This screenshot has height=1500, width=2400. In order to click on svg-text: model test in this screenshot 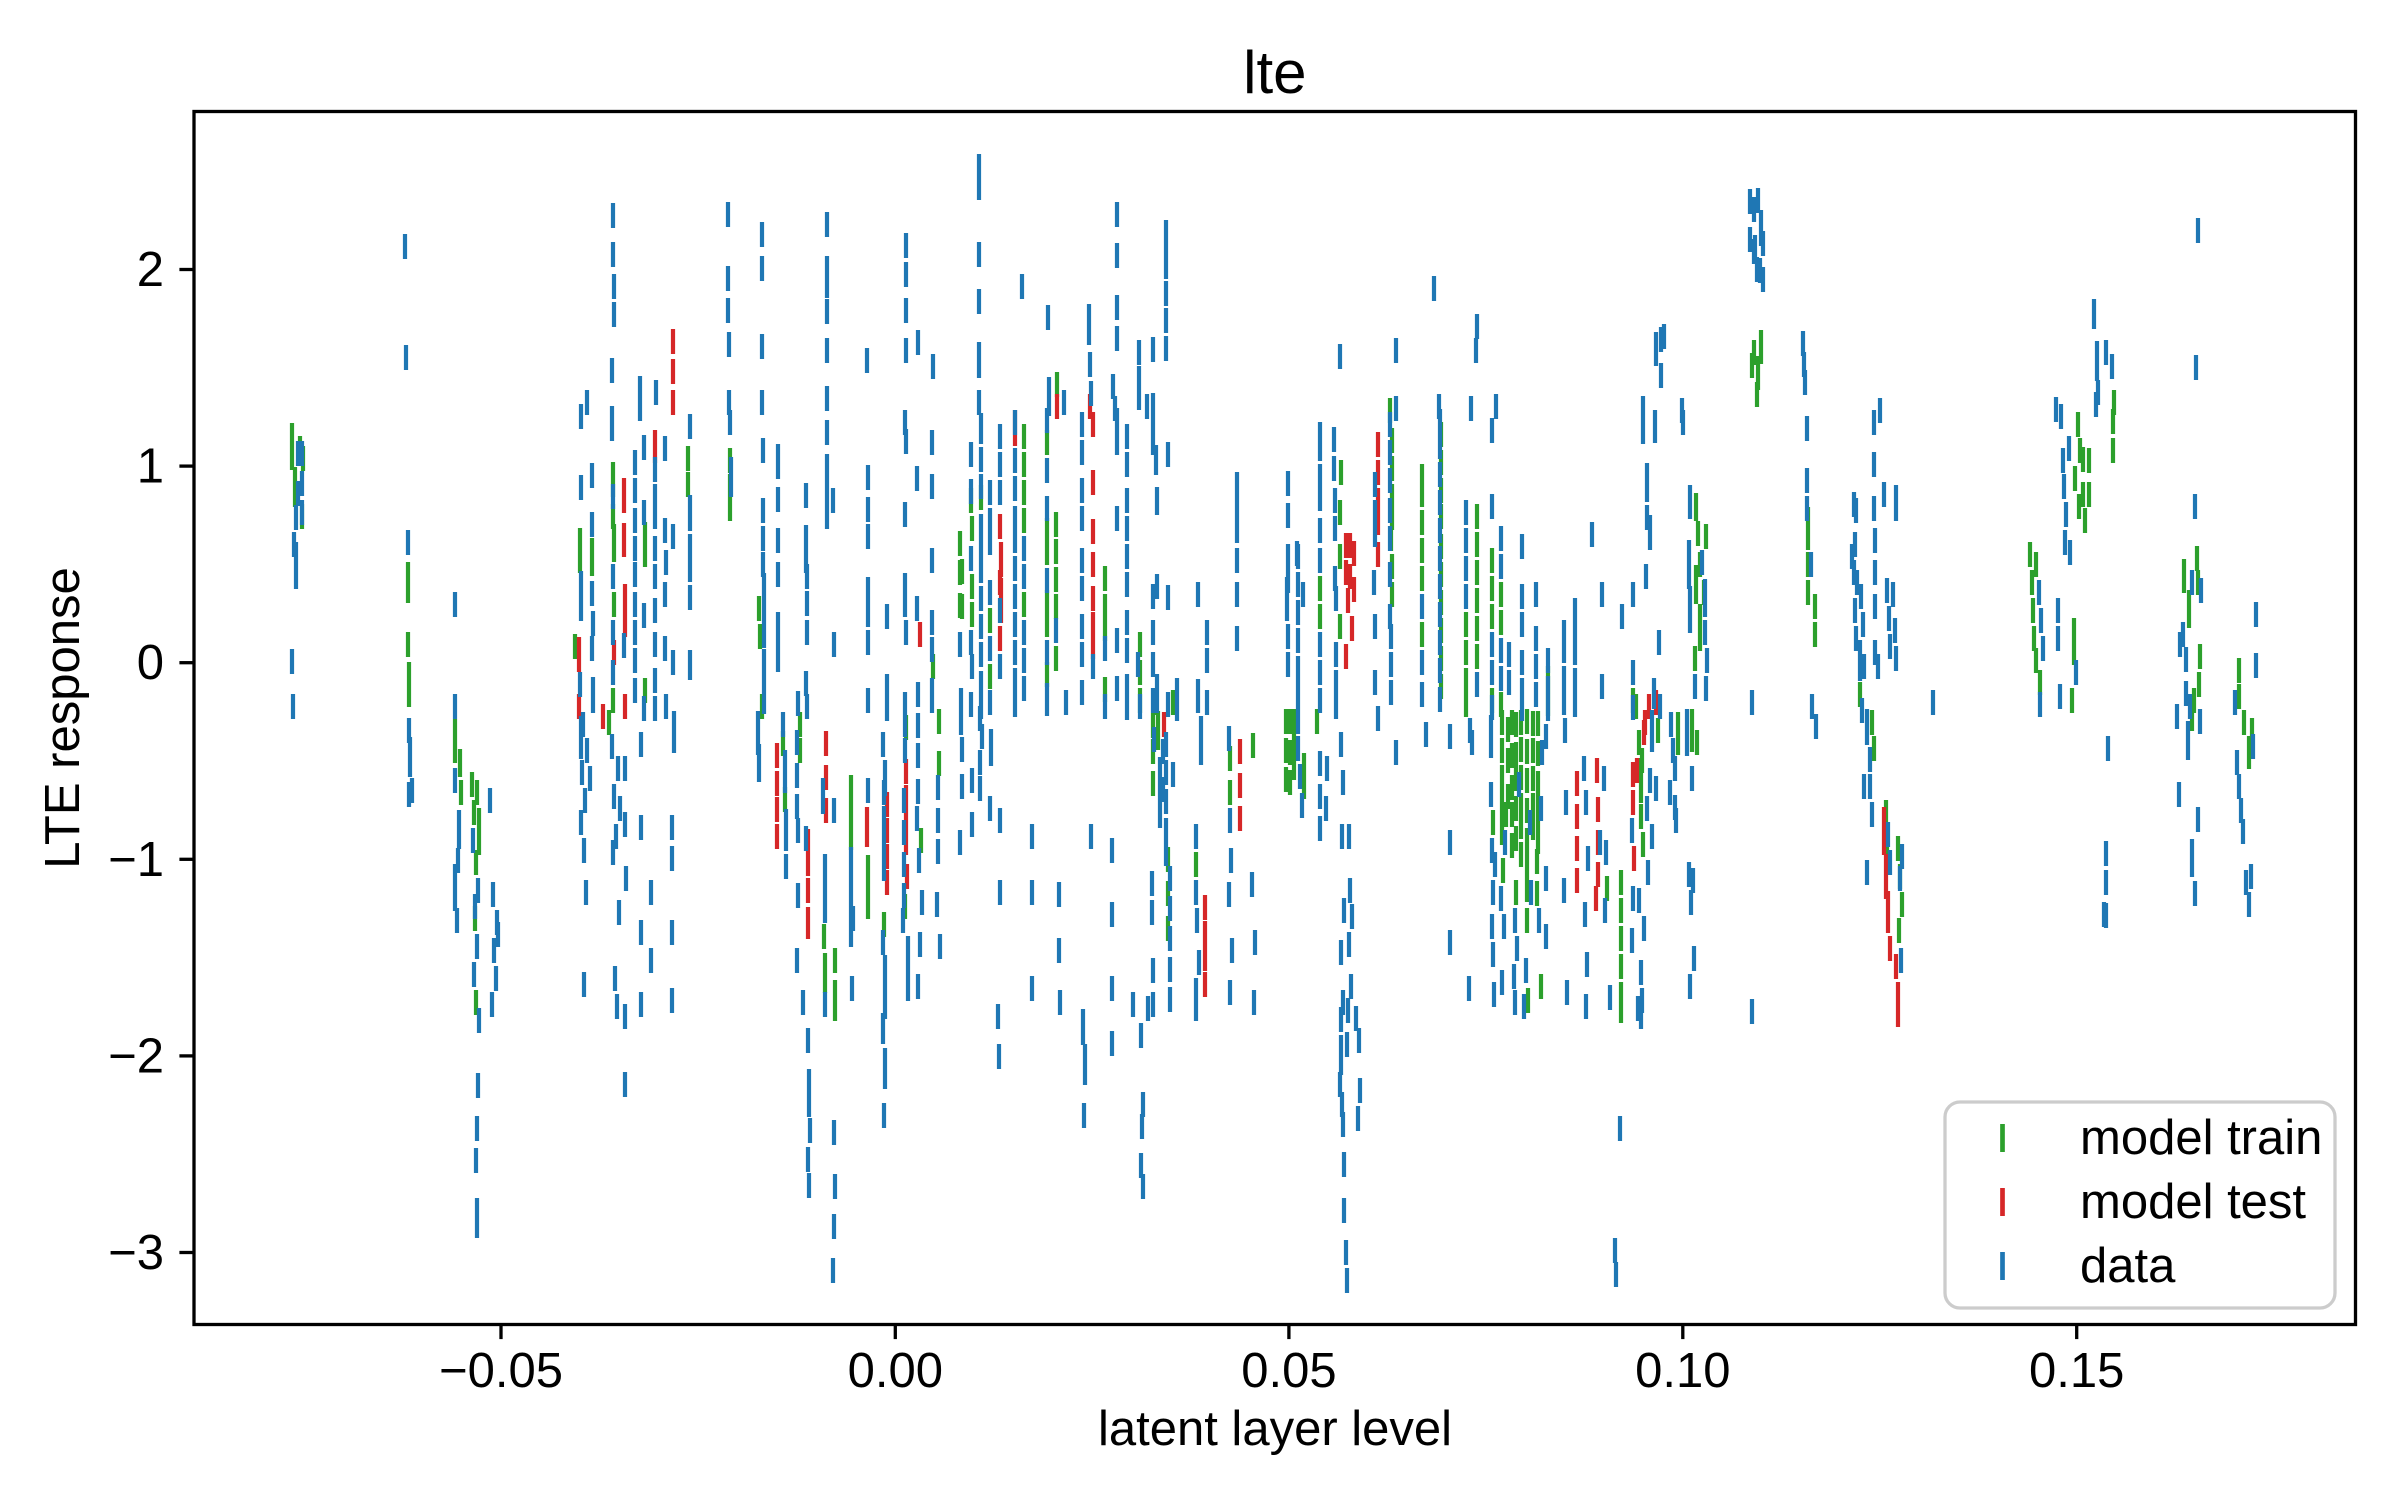, I will do `click(2193, 1202)`.